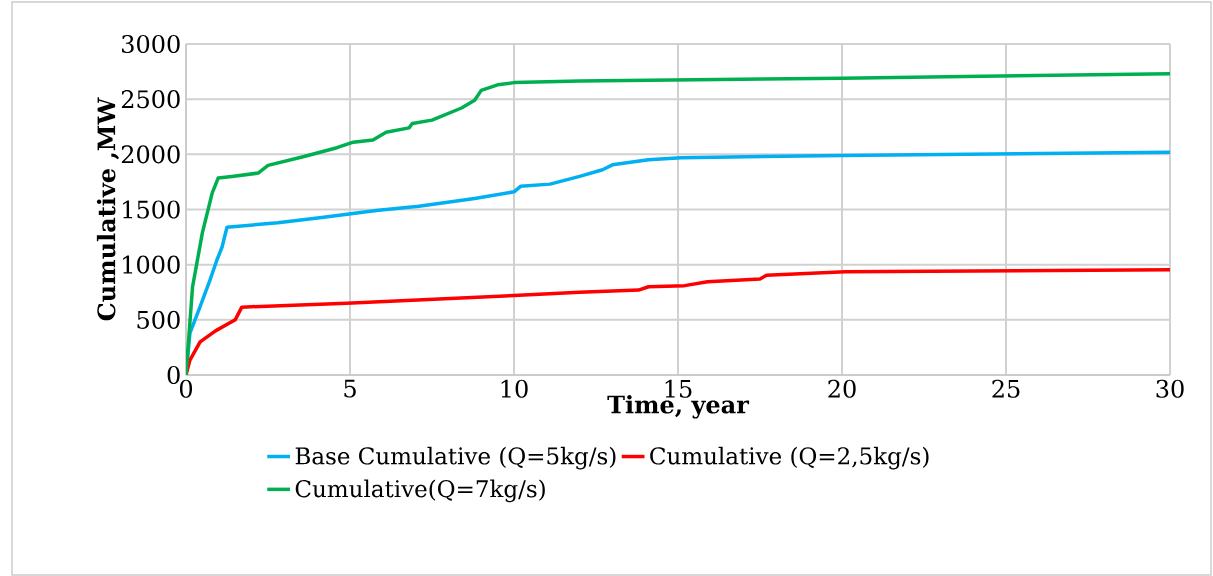 The height and width of the screenshot is (576, 1213). I want to click on x-tick-label: 5, so click(350, 388).